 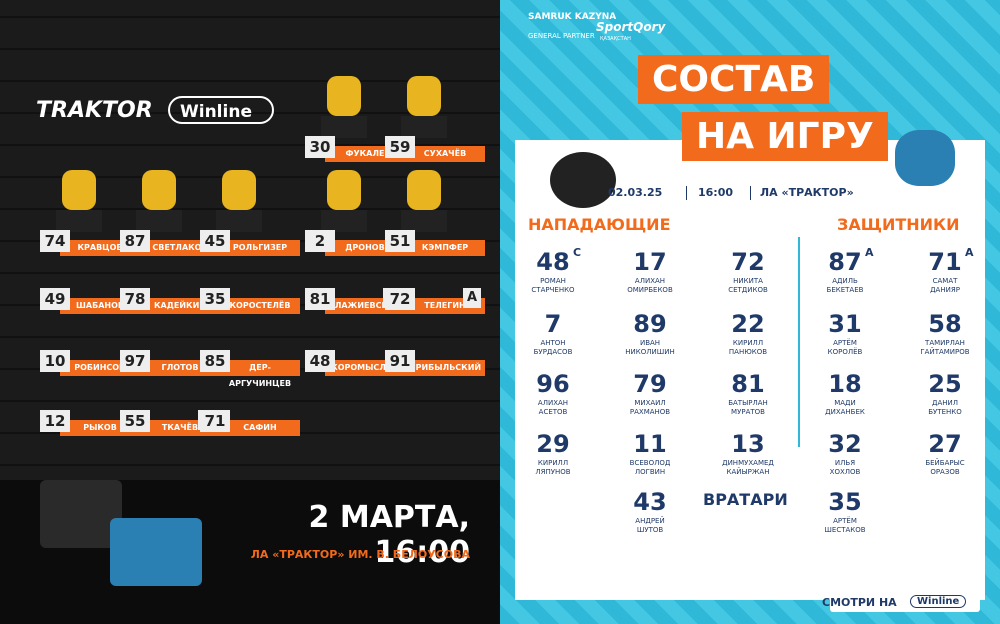 What do you see at coordinates (945, 290) in the screenshot?
I see `player-last-name: ДАНИЯР` at bounding box center [945, 290].